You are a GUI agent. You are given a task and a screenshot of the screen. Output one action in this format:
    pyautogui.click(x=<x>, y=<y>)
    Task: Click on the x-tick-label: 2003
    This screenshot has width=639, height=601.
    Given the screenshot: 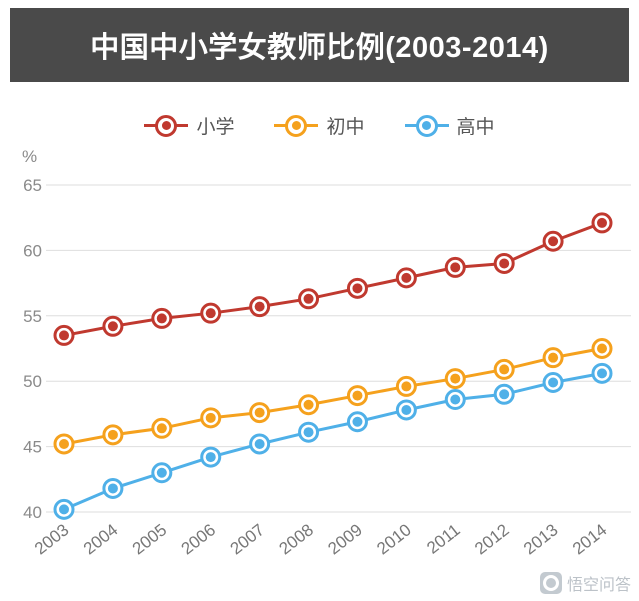 What is the action you would take?
    pyautogui.click(x=52, y=539)
    